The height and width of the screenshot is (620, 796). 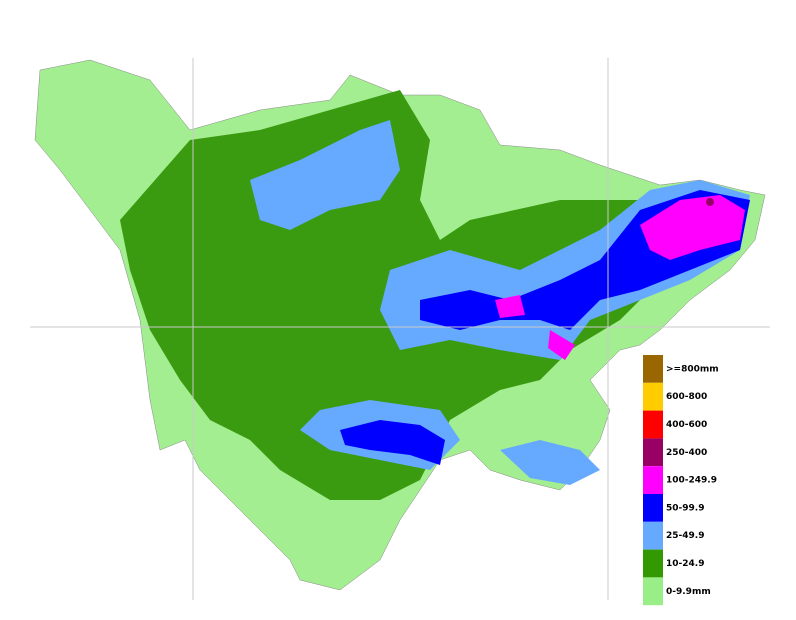 I want to click on legend-label: 25-49.9, so click(x=685, y=536).